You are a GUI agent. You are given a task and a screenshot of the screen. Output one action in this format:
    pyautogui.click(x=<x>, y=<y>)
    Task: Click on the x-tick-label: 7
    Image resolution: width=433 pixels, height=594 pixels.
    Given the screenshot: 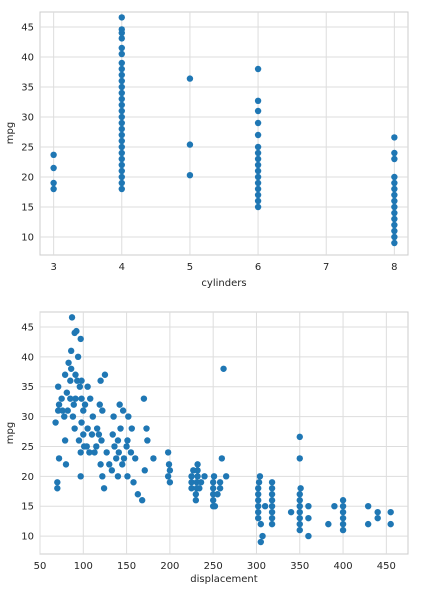 What is the action you would take?
    pyautogui.click(x=326, y=267)
    